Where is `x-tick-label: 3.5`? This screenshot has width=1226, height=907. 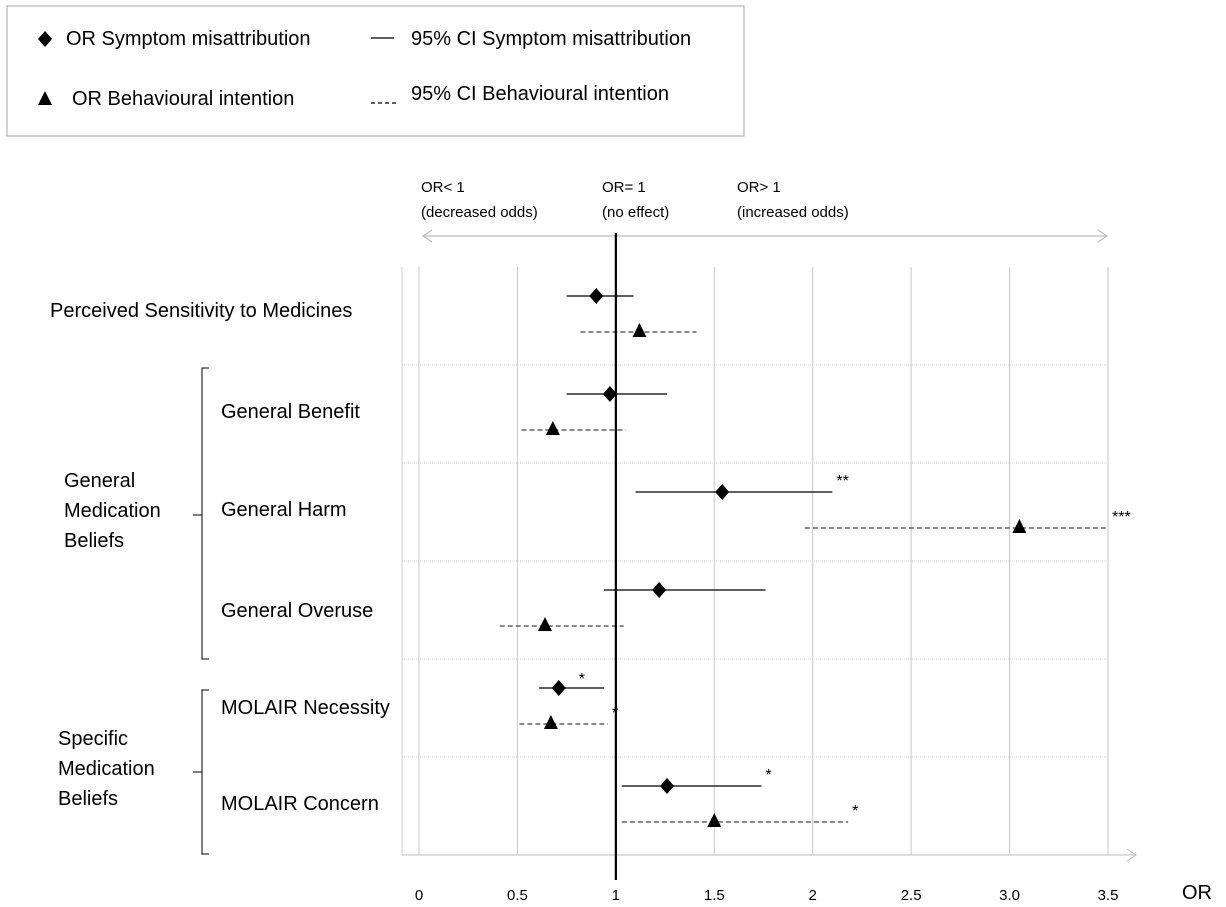
x-tick-label: 3.5 is located at coordinates (1108, 895).